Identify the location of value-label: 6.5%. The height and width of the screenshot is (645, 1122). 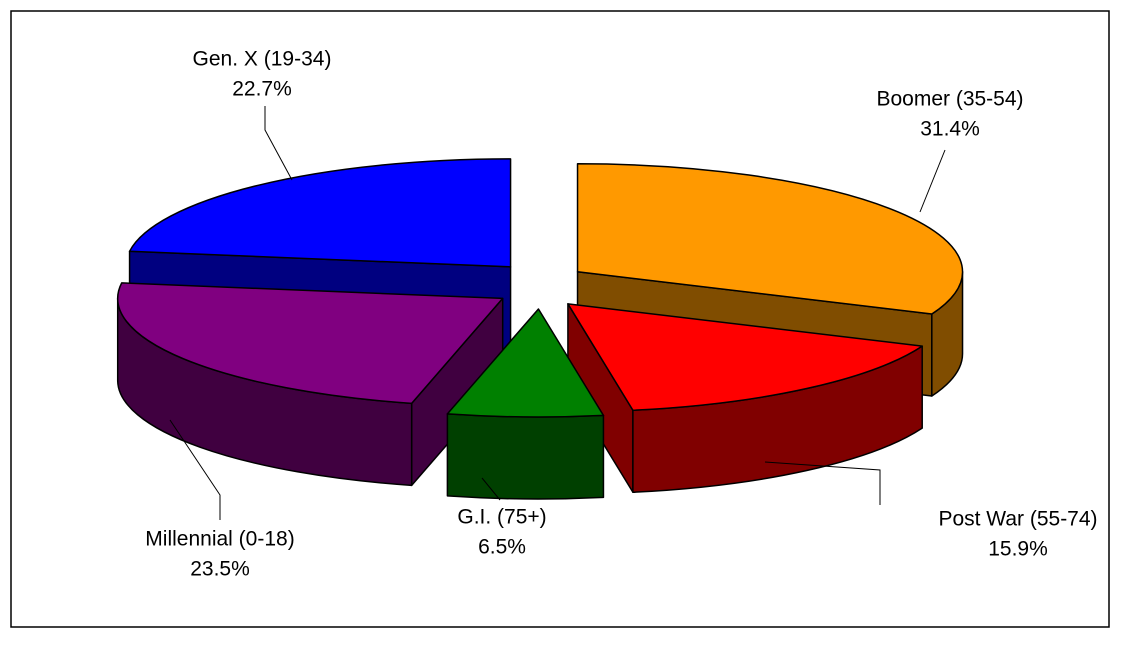
(502, 547).